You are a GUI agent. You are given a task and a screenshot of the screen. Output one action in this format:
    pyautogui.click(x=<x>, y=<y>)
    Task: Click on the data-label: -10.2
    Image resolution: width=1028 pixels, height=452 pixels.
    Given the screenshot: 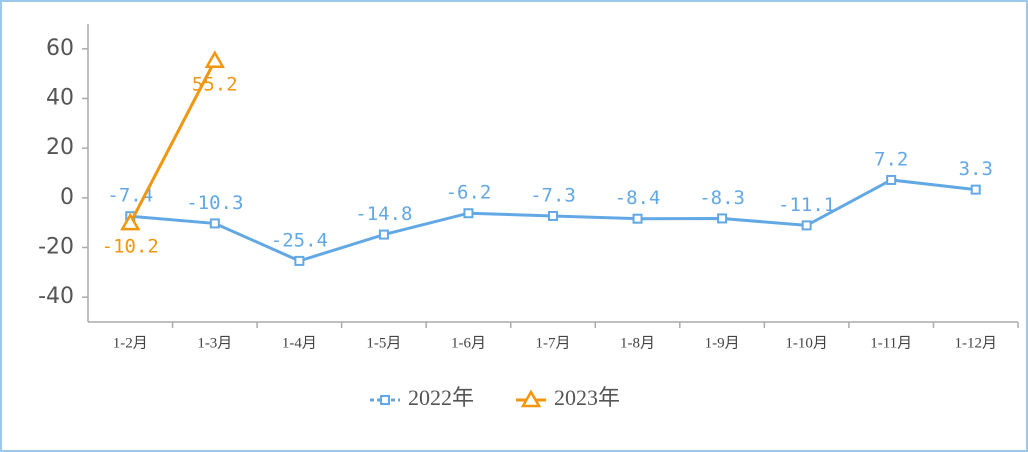 What is the action you would take?
    pyautogui.click(x=130, y=247)
    